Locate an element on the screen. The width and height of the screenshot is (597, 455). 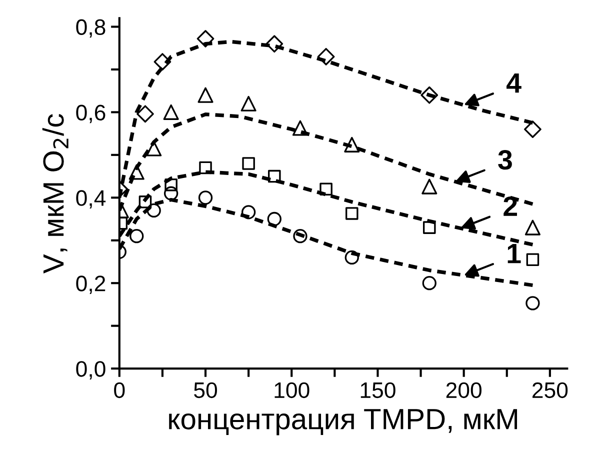
y-tick-label: 0,0 is located at coordinates (91, 370).